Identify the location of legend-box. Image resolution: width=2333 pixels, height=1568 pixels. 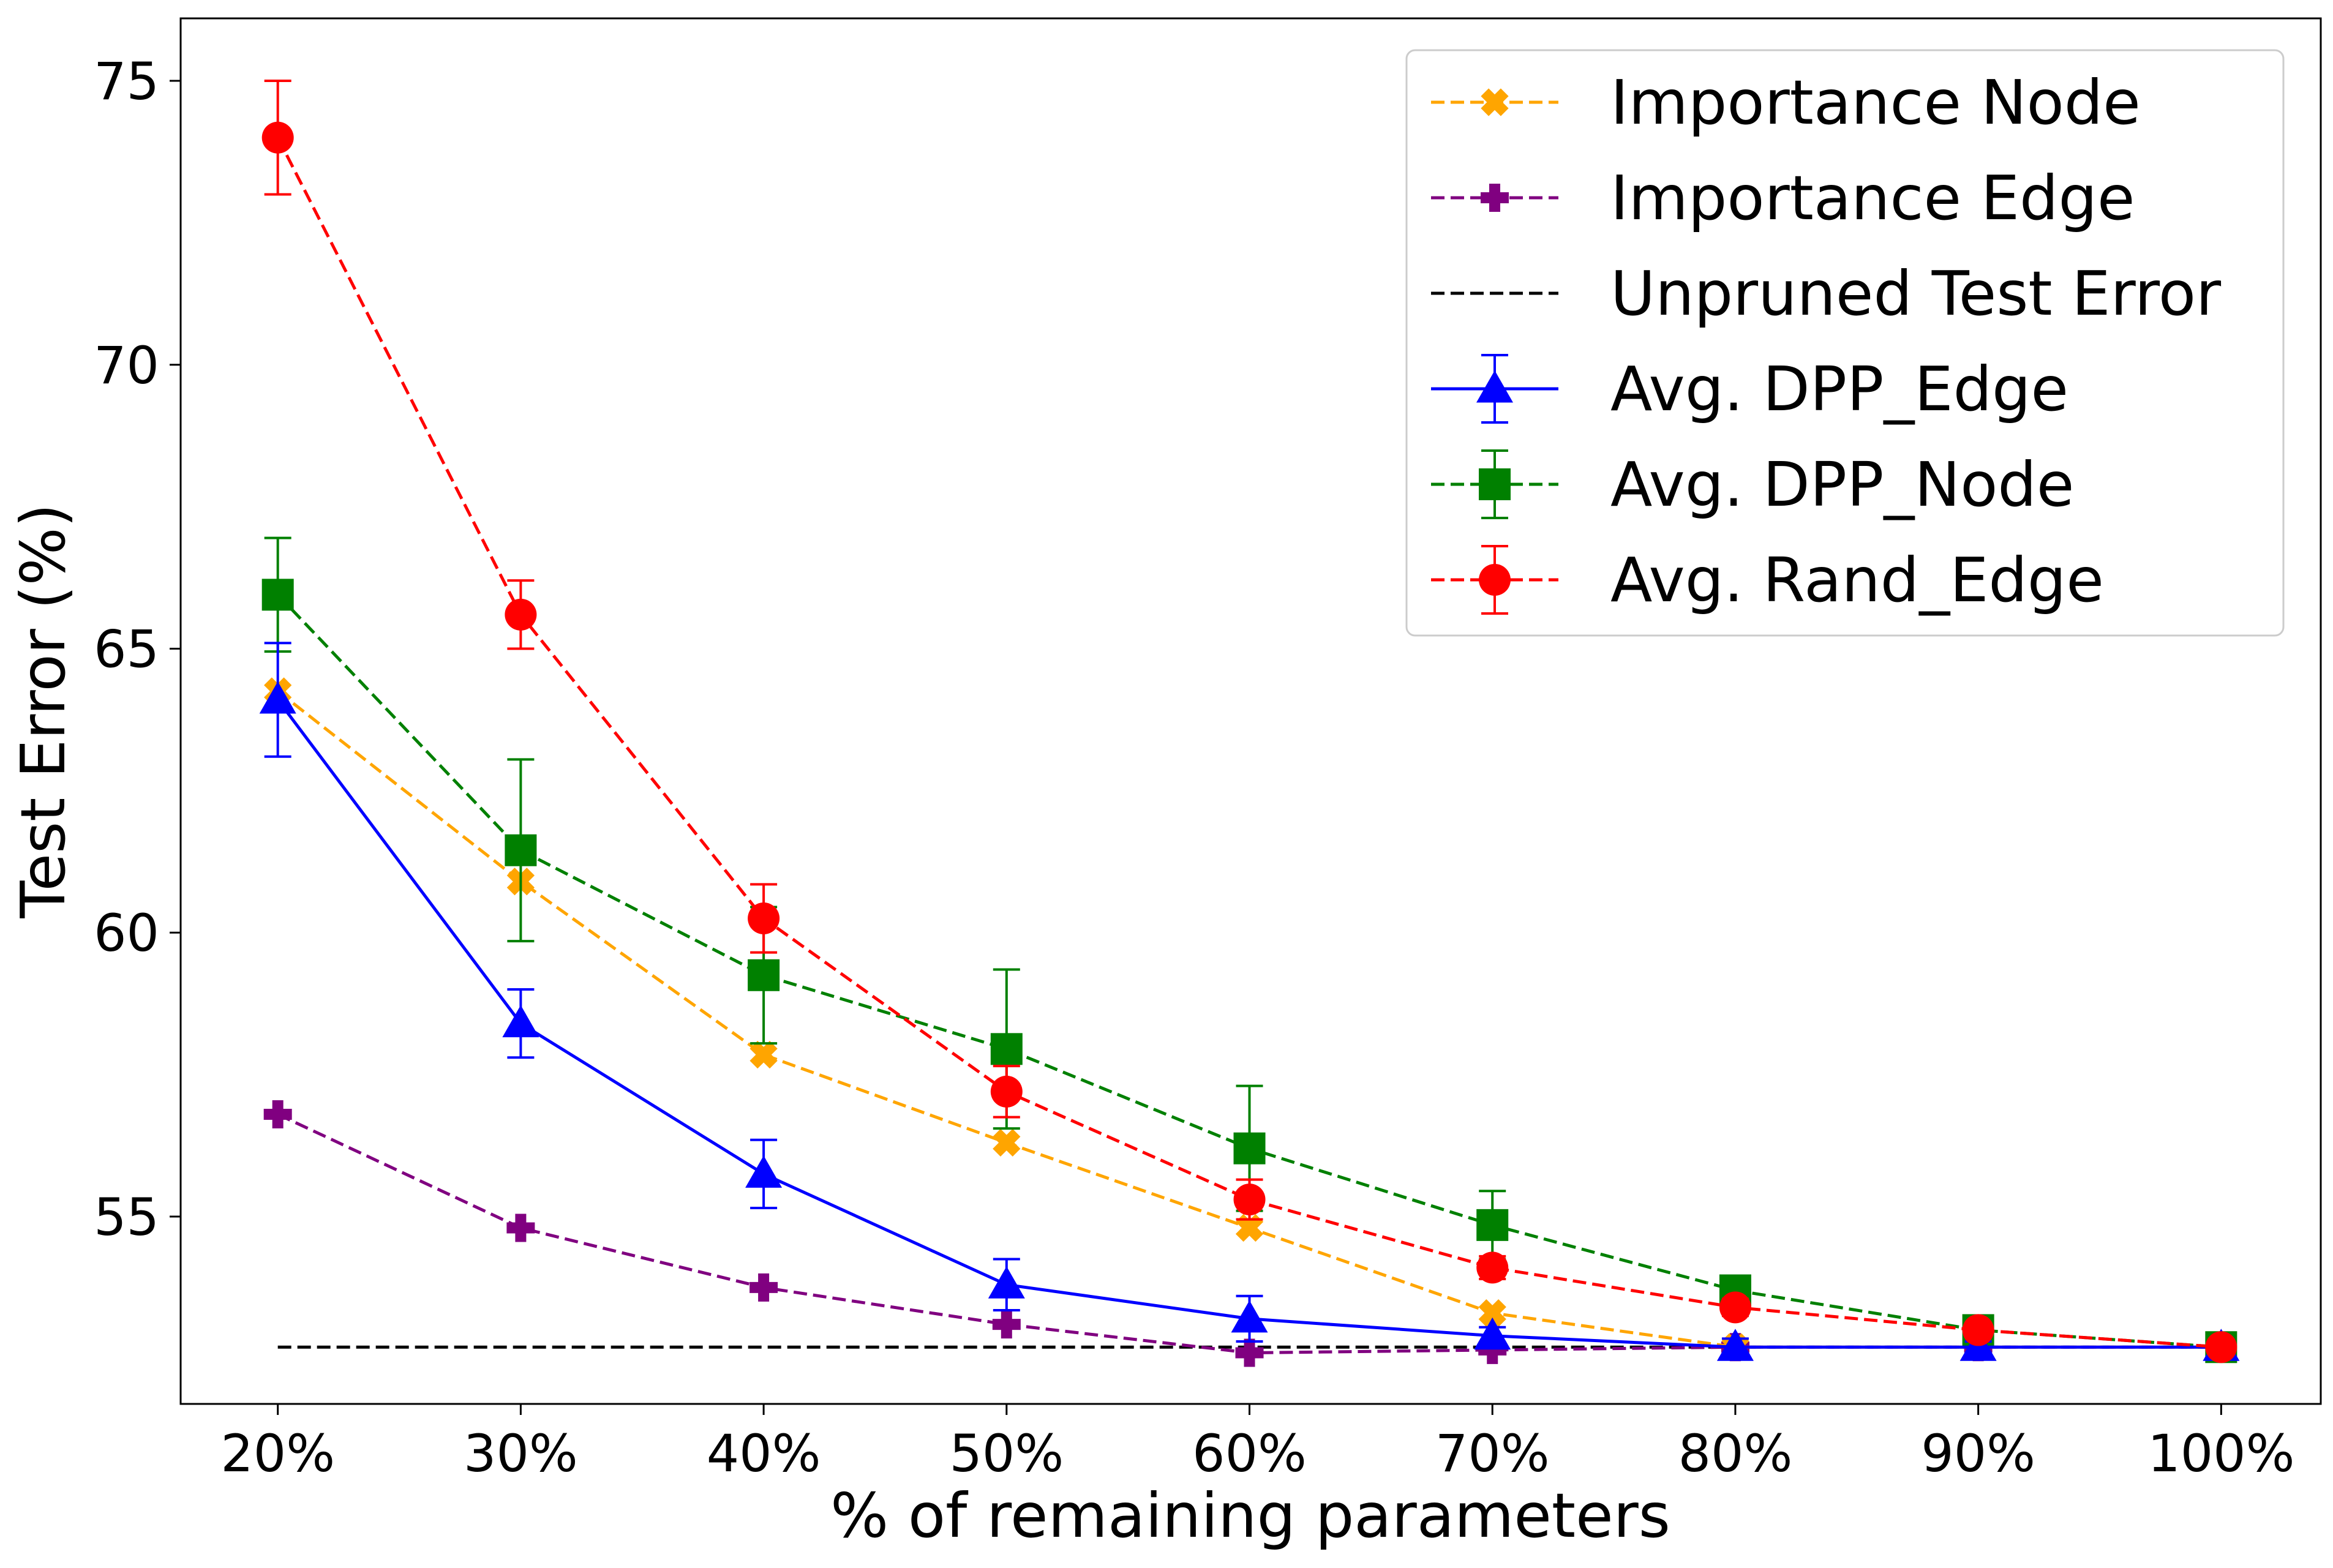
(1845, 343).